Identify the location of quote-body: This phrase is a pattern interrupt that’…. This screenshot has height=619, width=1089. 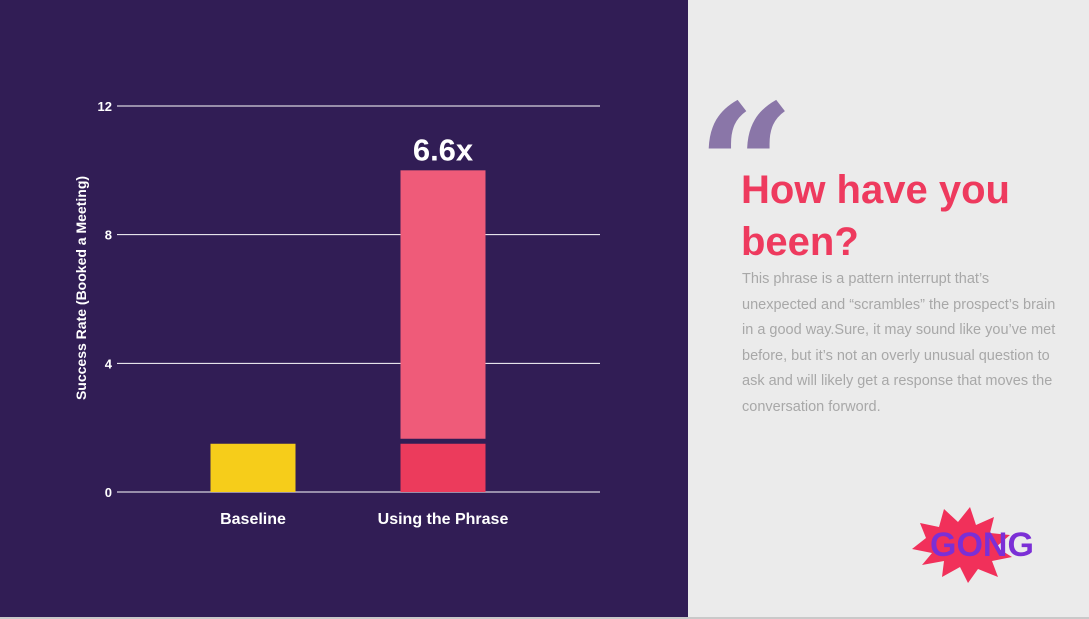
(899, 343).